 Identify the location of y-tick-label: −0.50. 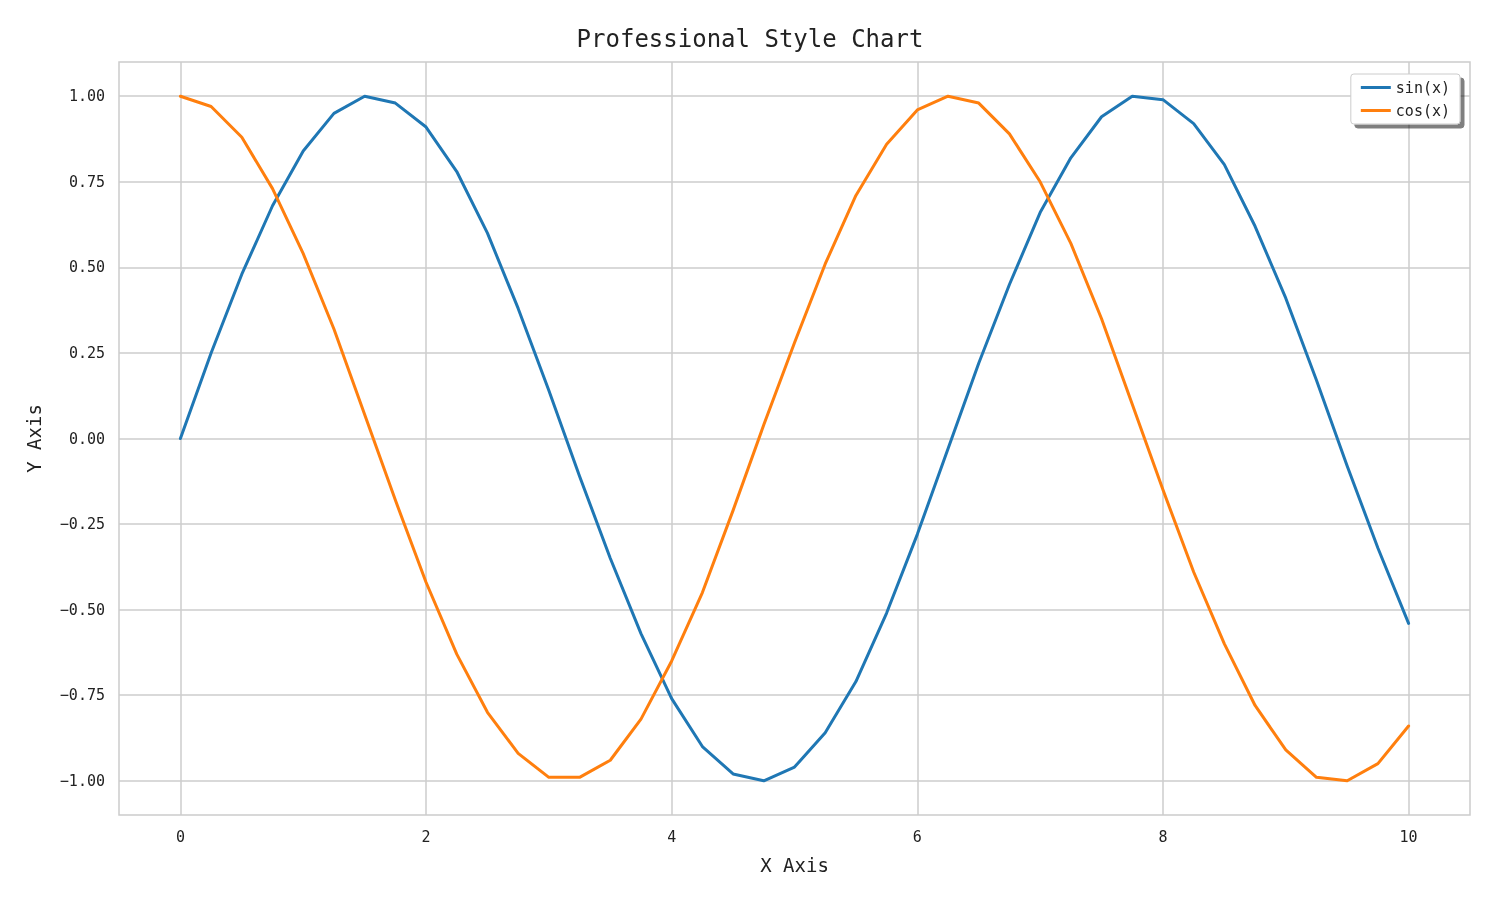
(82, 609).